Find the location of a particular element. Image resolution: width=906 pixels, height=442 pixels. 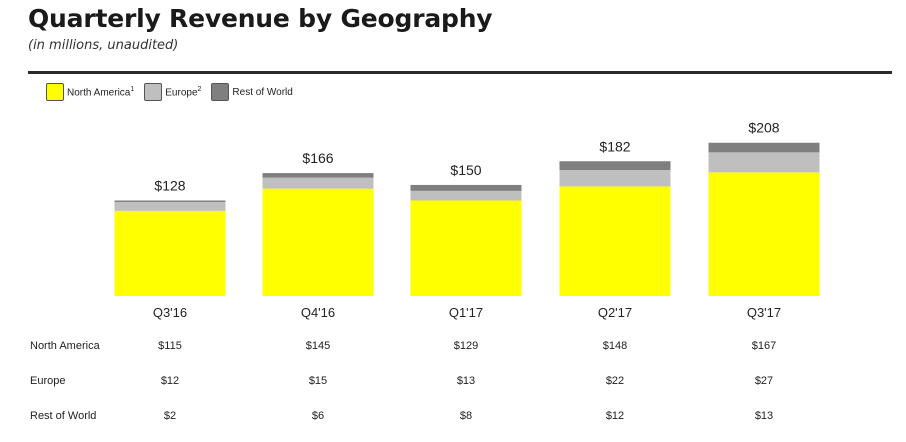

table-row-label-europe: Europe is located at coordinates (48, 381).